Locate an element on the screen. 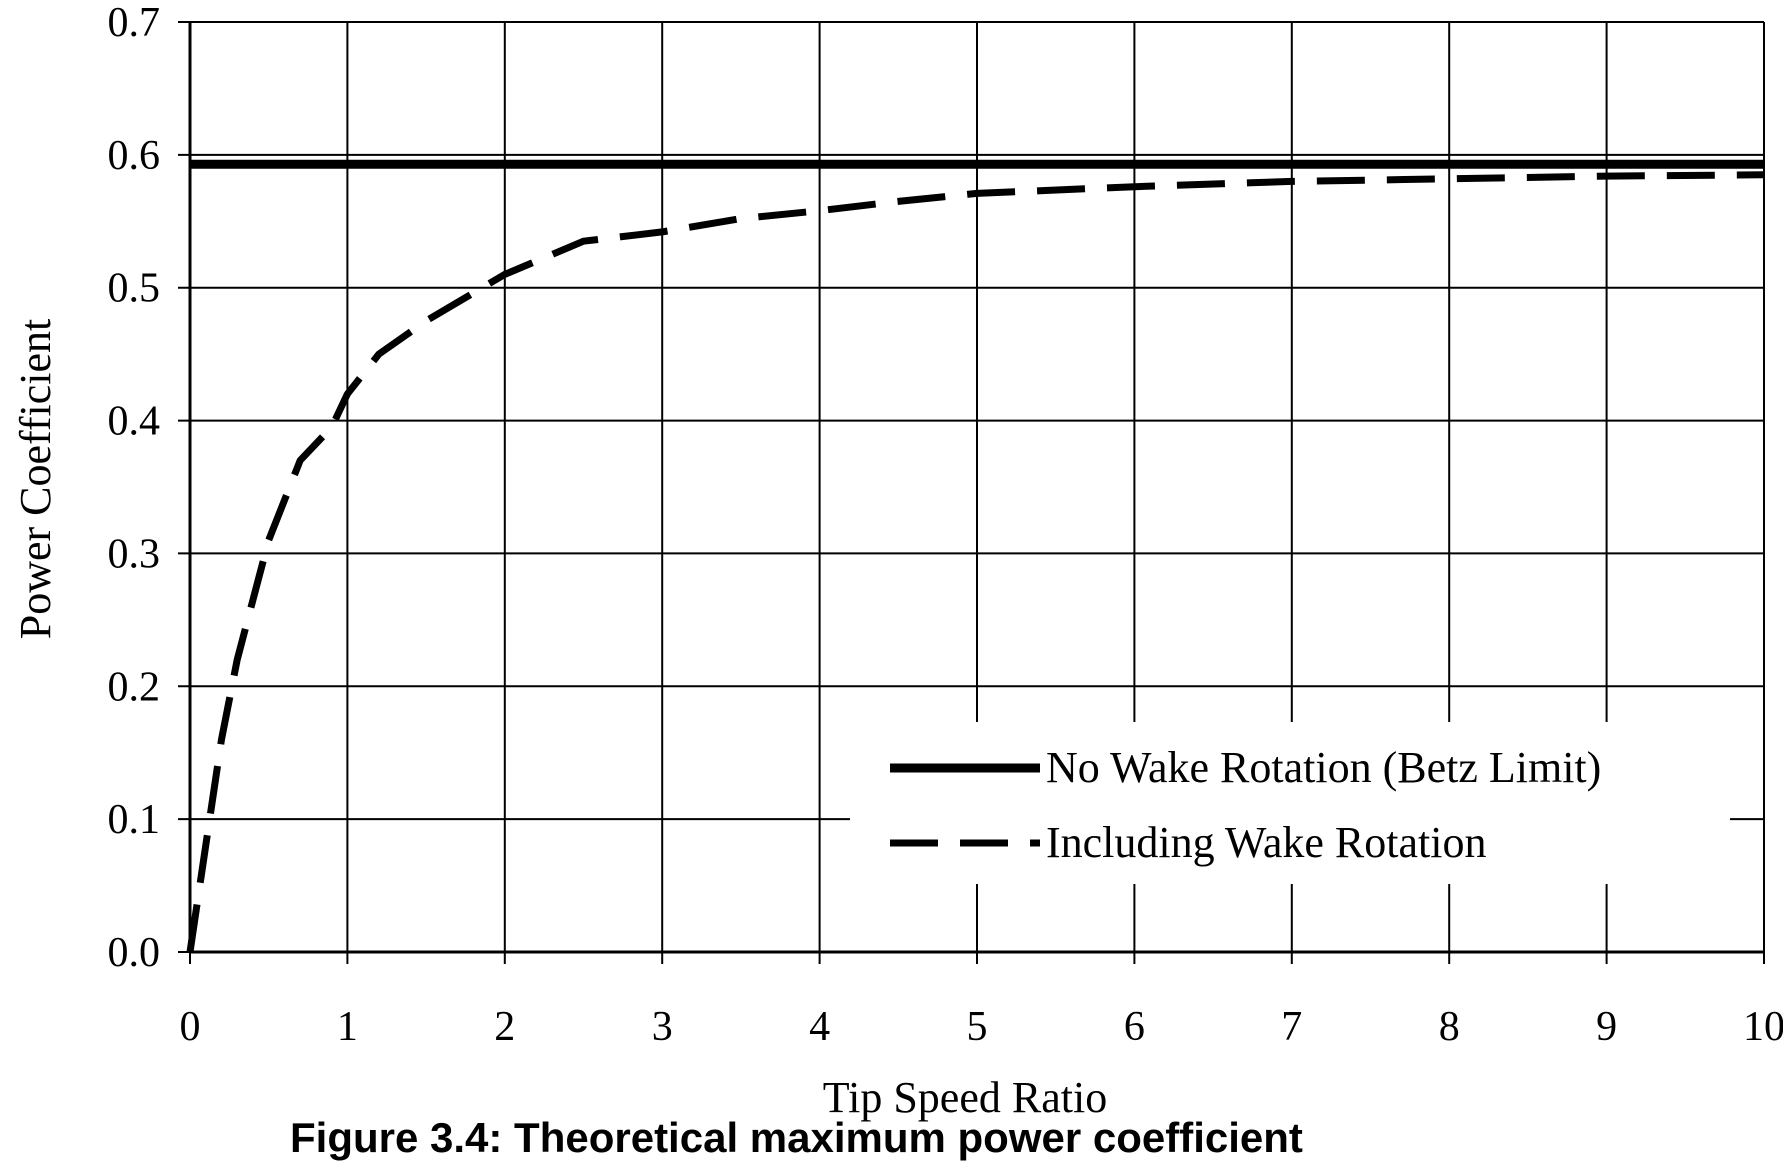 This screenshot has width=1783, height=1162. legend-label-betz: No Wake Rotation (Betz Limit) is located at coordinates (1323, 767).